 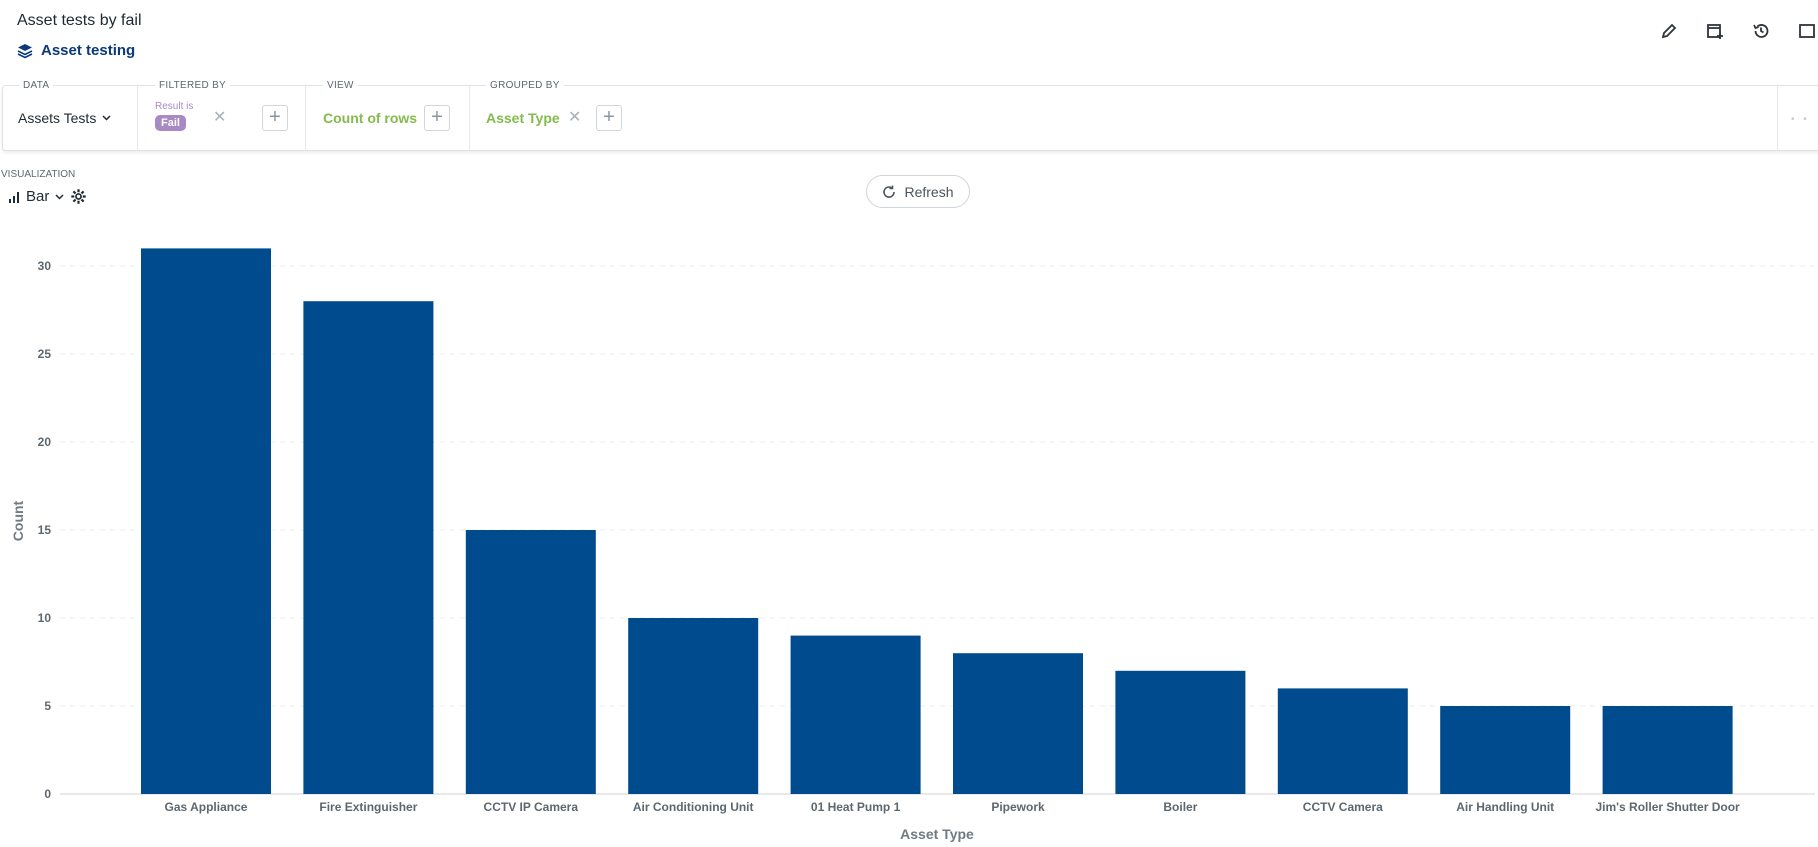 I want to click on y-tick-label: 10, so click(x=45, y=618).